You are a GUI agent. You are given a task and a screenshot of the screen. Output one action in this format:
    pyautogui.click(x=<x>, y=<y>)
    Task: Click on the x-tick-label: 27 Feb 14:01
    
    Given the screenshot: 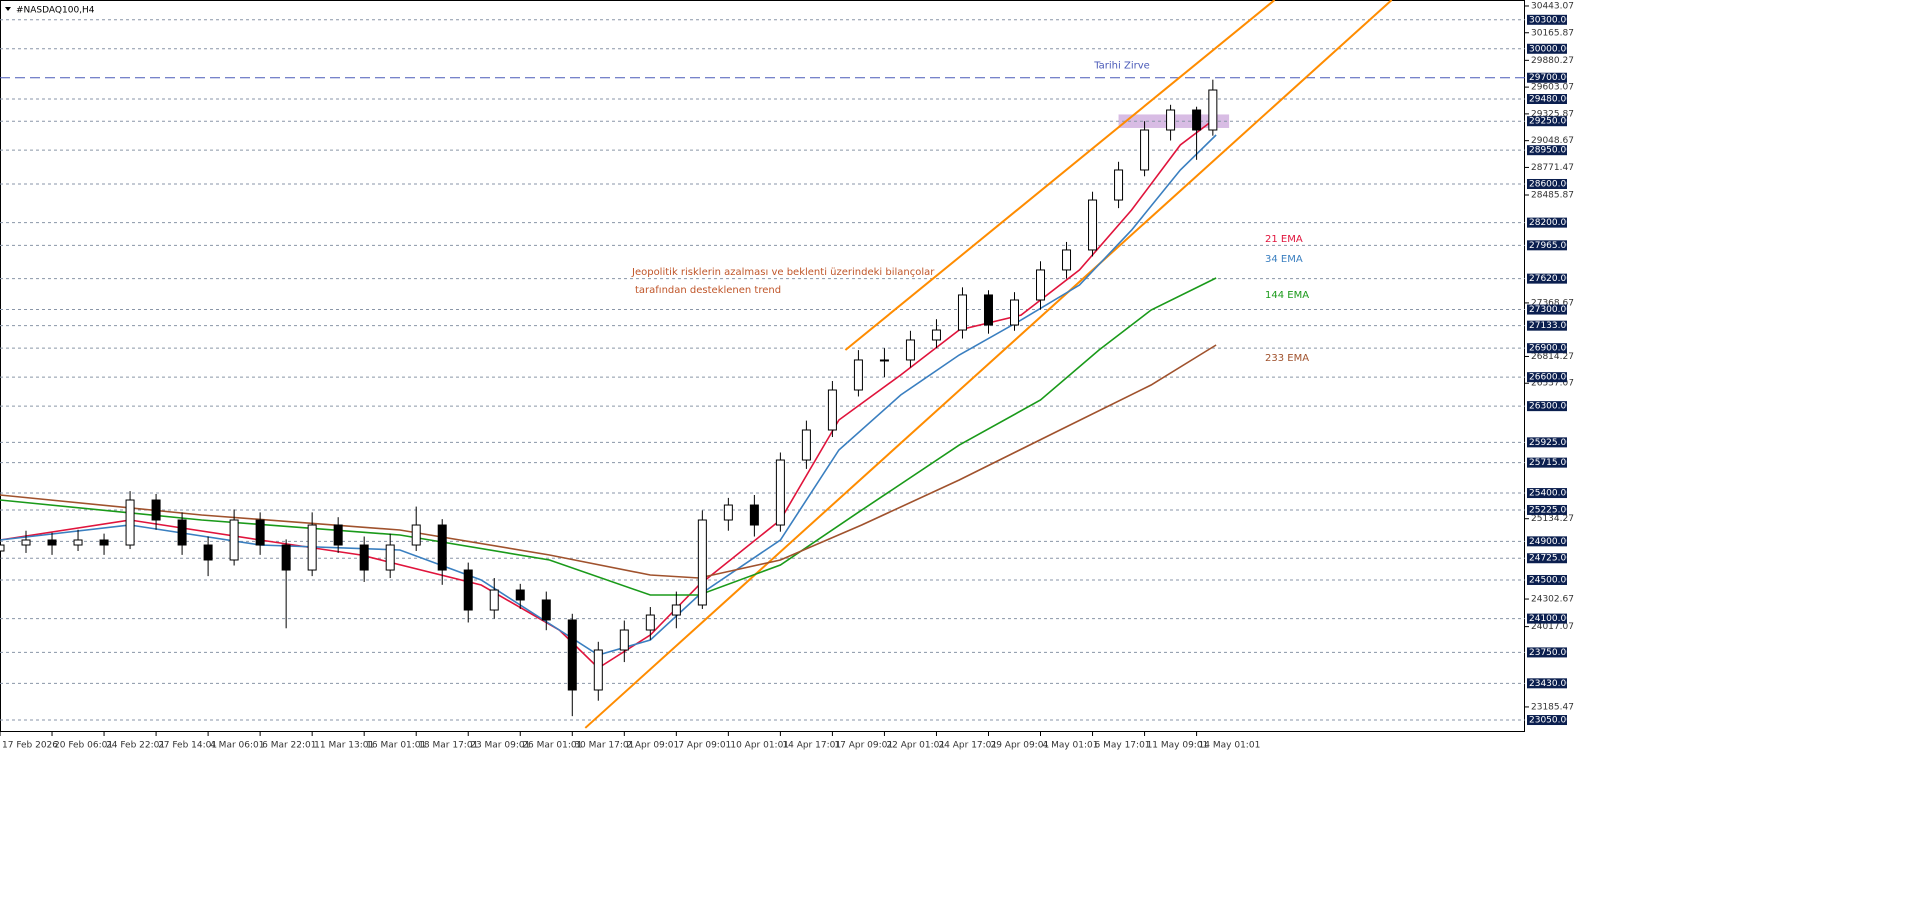 What is the action you would take?
    pyautogui.click(x=187, y=746)
    